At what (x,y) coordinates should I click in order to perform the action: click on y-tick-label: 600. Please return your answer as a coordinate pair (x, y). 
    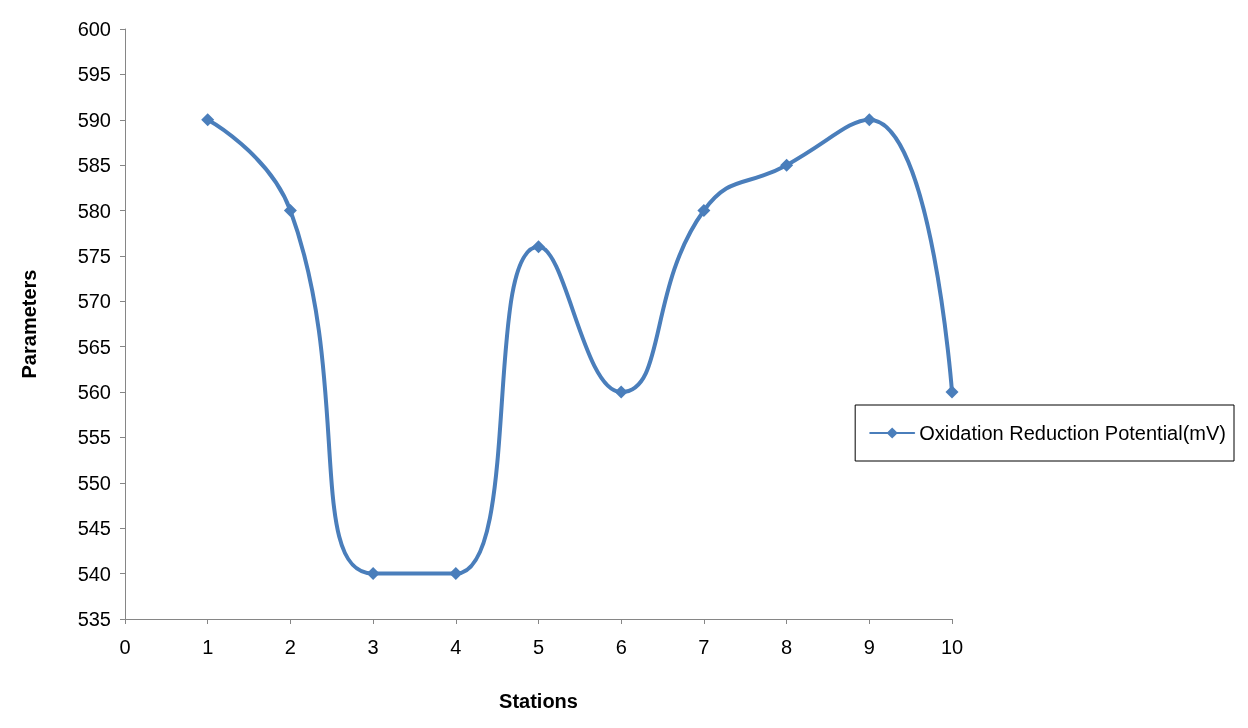
    Looking at the image, I should click on (94, 29).